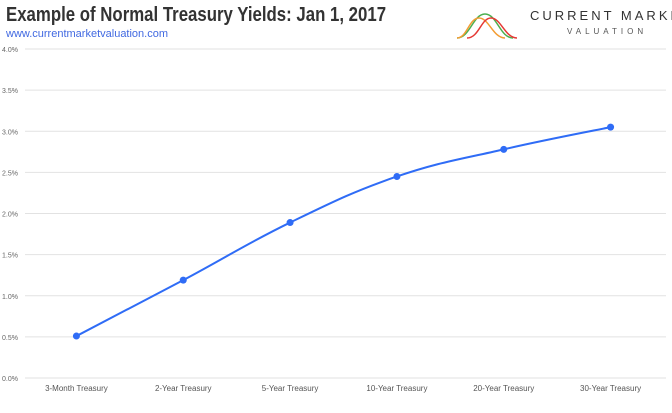 This screenshot has height=413, width=672. Describe the element at coordinates (563, 26) in the screenshot. I see `logo: CURRENT MARKET VALUATION` at that location.